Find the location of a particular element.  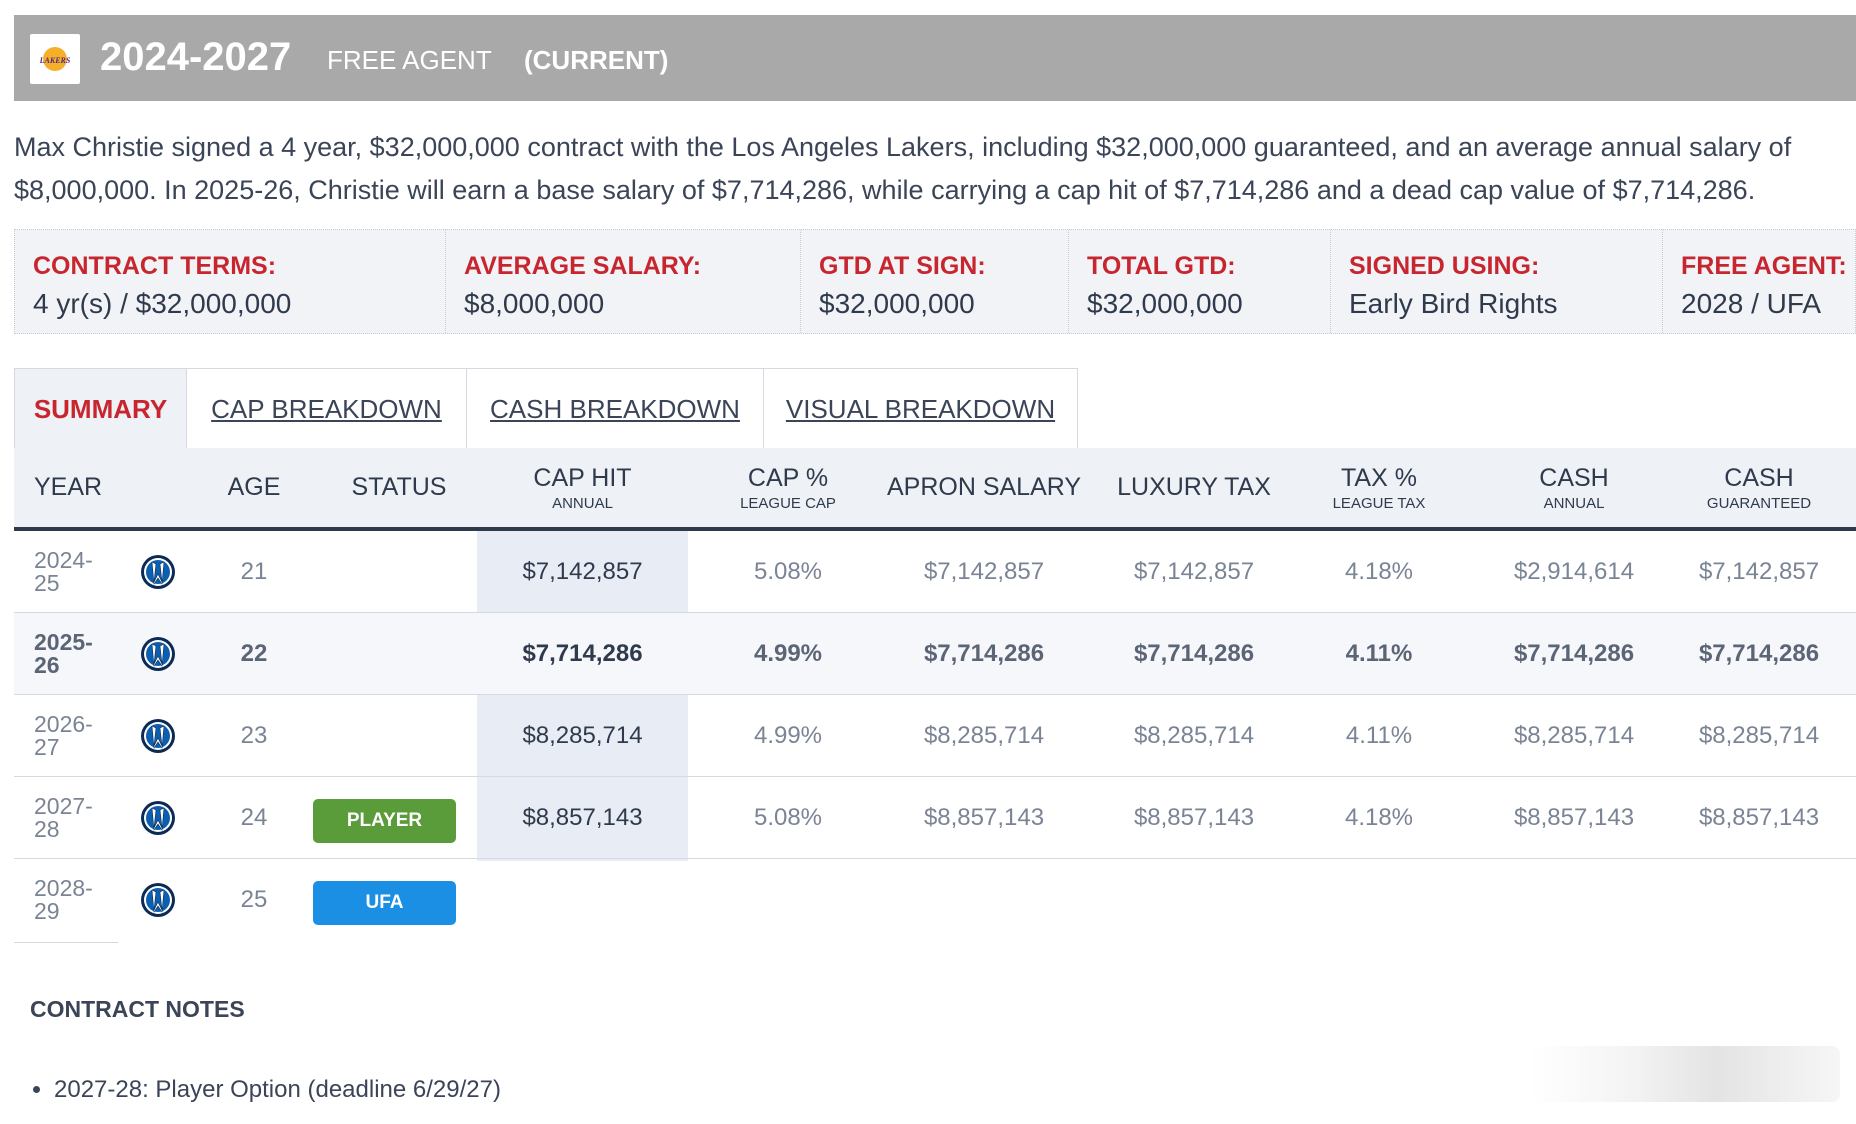

tab-cash-breakdown: CASH BREAKDOWN is located at coordinates (614, 409).